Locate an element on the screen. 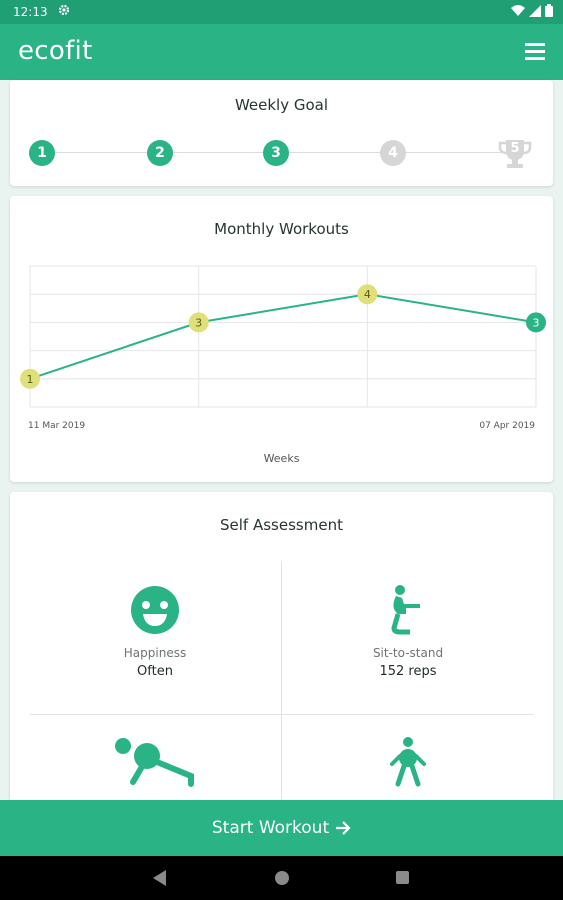 This screenshot has height=900, width=563. start-workout-button: Start Workout is located at coordinates (281, 828).